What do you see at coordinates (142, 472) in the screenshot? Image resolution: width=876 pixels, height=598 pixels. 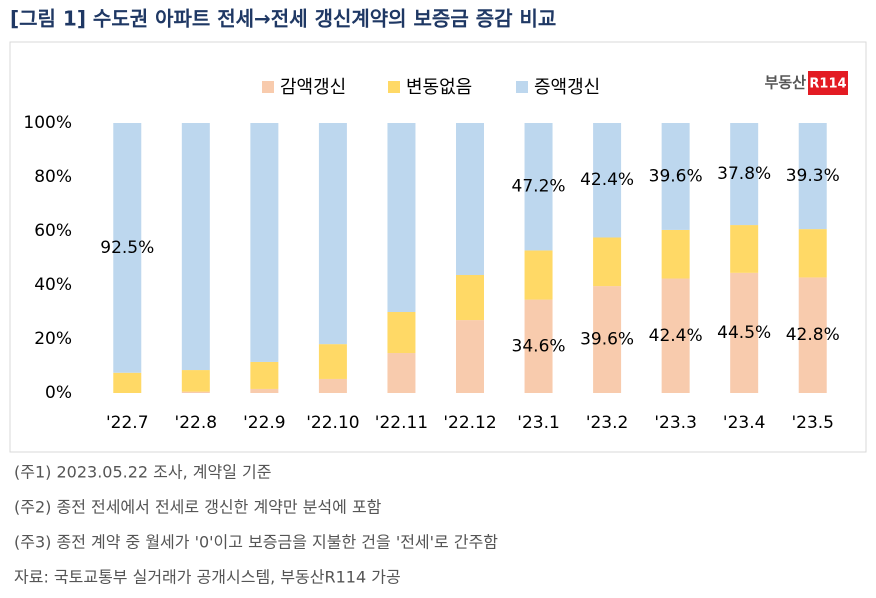 I see `note: (주1) 2023.05.22 조사, 계약일 기준` at bounding box center [142, 472].